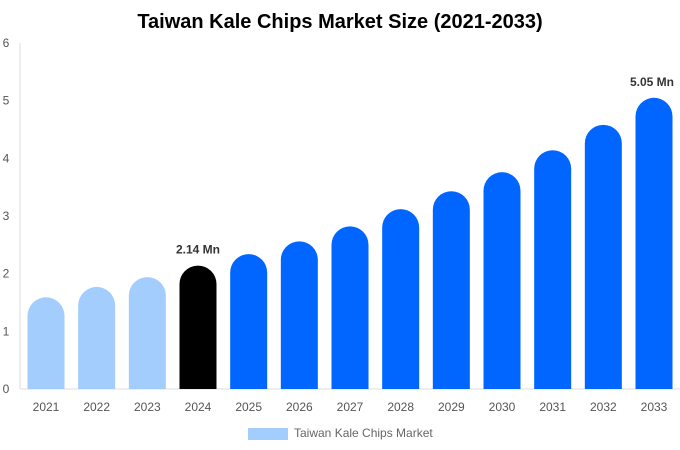 The image size is (680, 450). Describe the element at coordinates (6, 158) in the screenshot. I see `y-tick-label: 4` at that location.